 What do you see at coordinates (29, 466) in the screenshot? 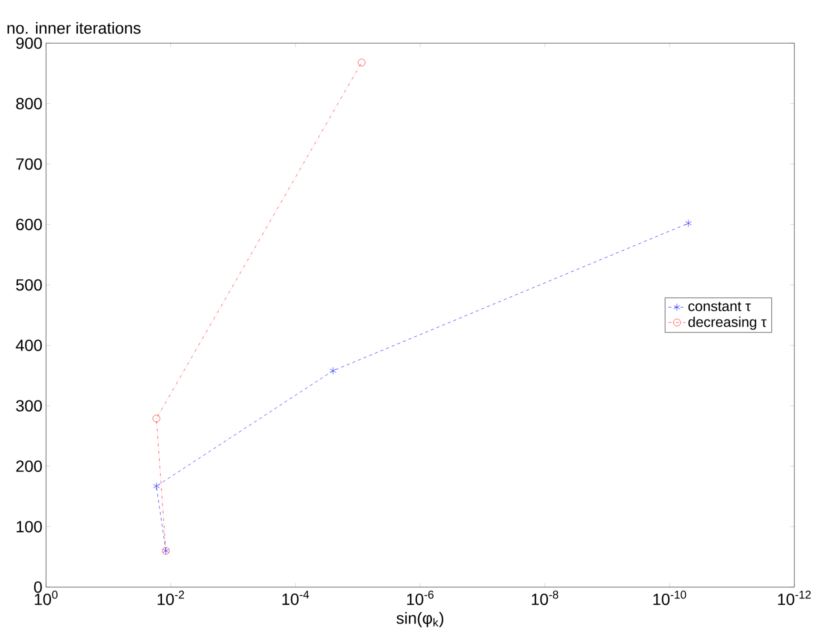
I see `y-tick-label: 200` at bounding box center [29, 466].